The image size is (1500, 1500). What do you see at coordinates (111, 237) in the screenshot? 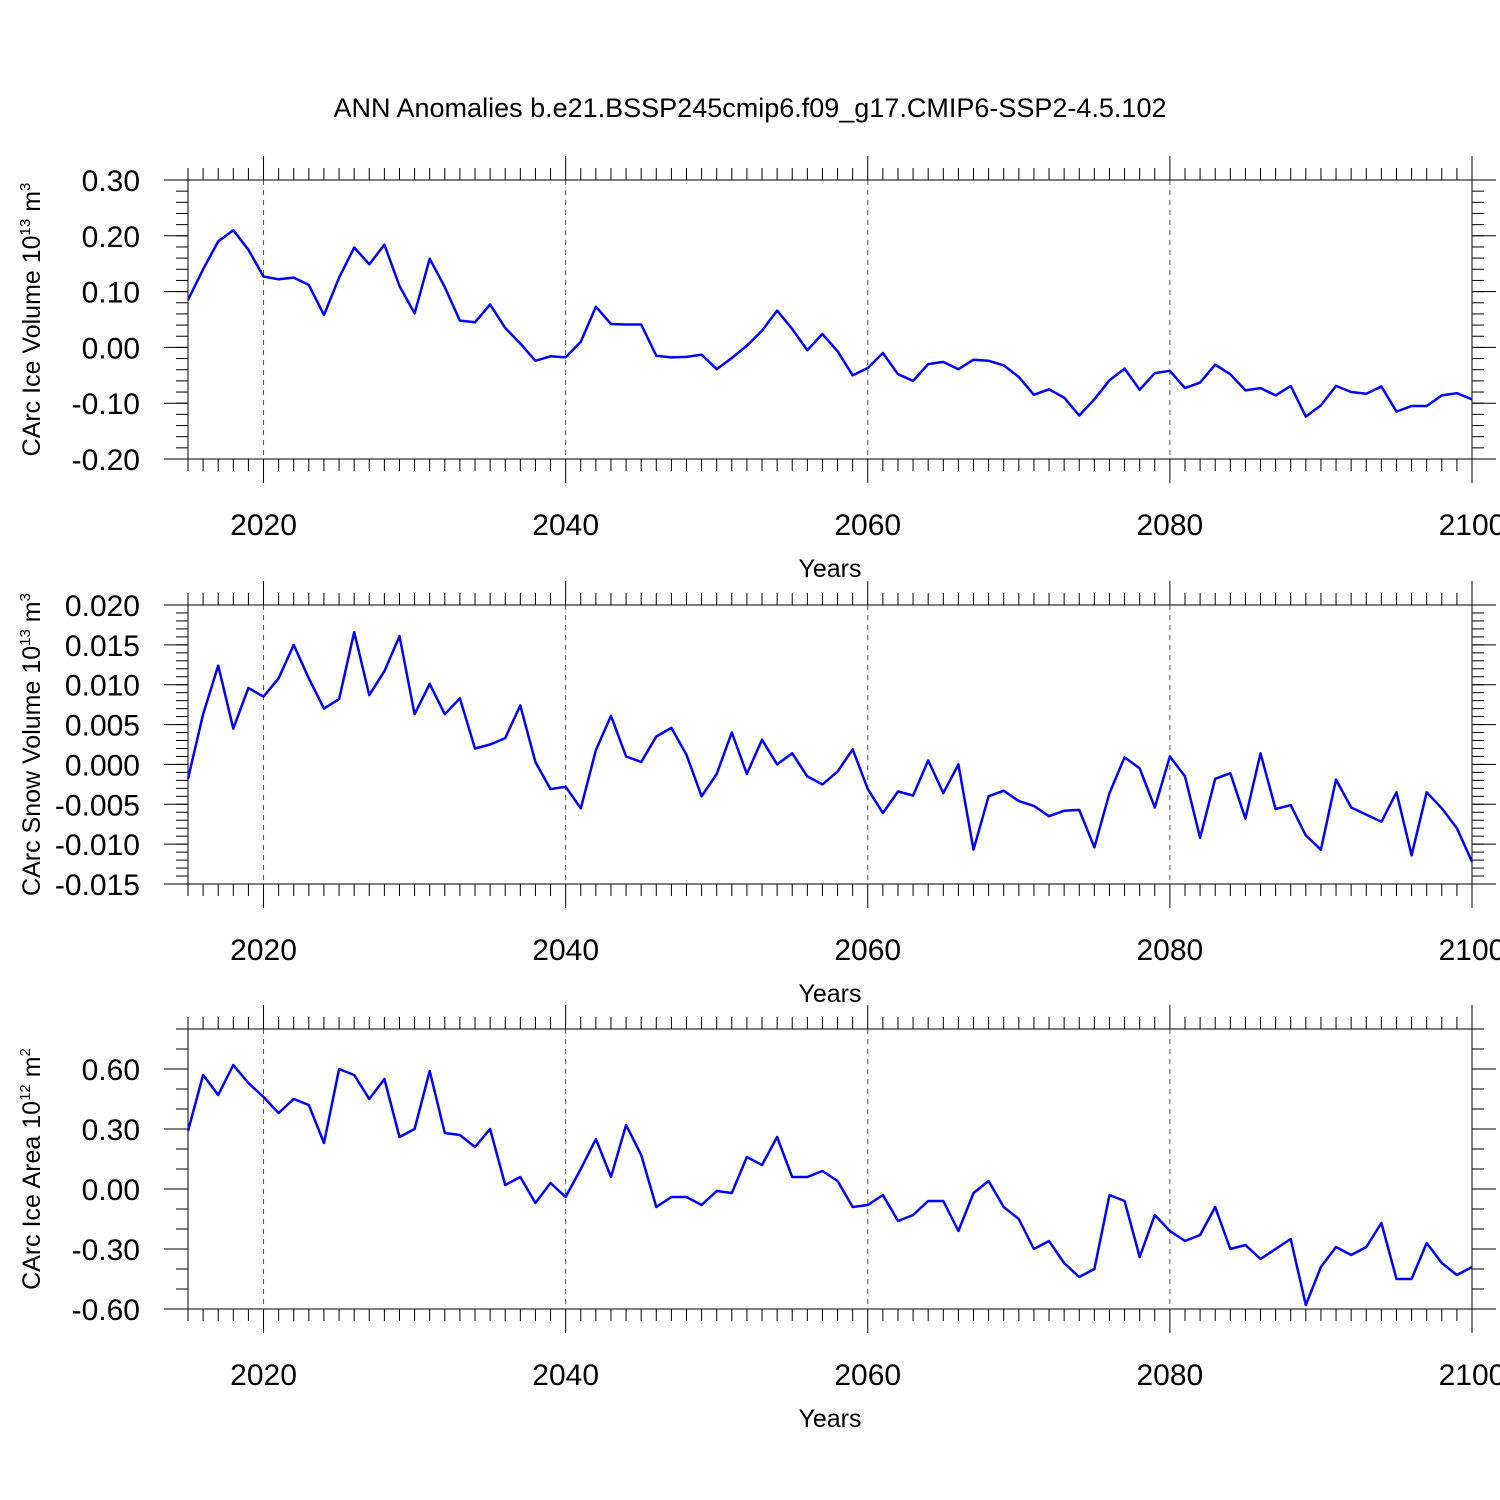
I see `y-tick-label: 0.20` at bounding box center [111, 237].